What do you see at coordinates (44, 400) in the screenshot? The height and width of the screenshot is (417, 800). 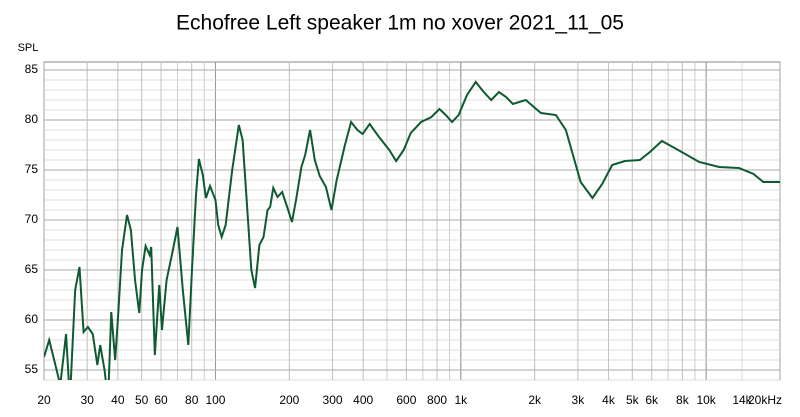 I see `x-tick-label: 20` at bounding box center [44, 400].